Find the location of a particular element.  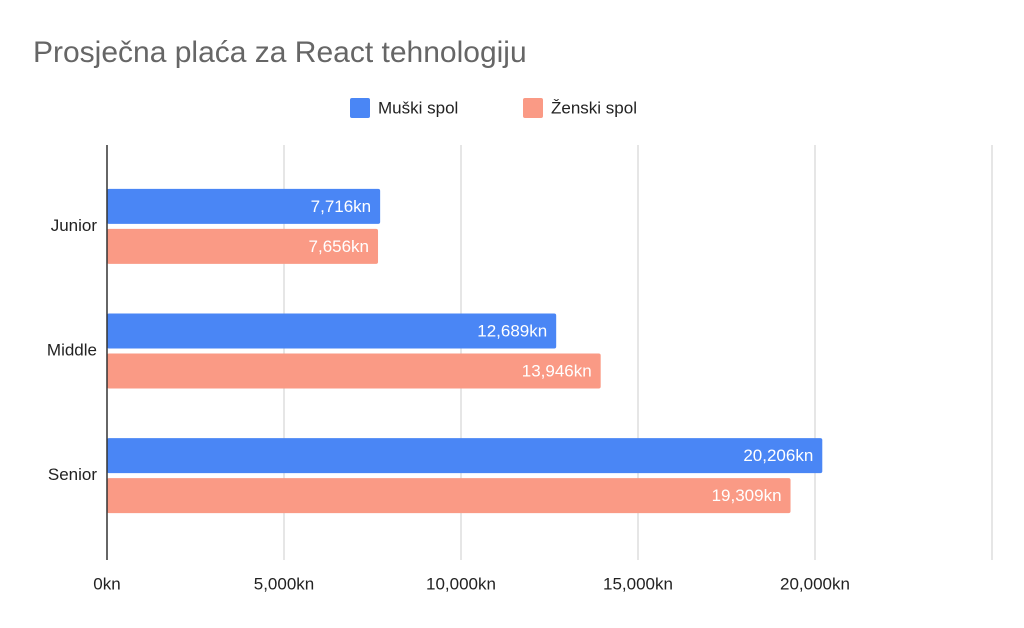

x-tick-label: 15,000kn is located at coordinates (638, 583).